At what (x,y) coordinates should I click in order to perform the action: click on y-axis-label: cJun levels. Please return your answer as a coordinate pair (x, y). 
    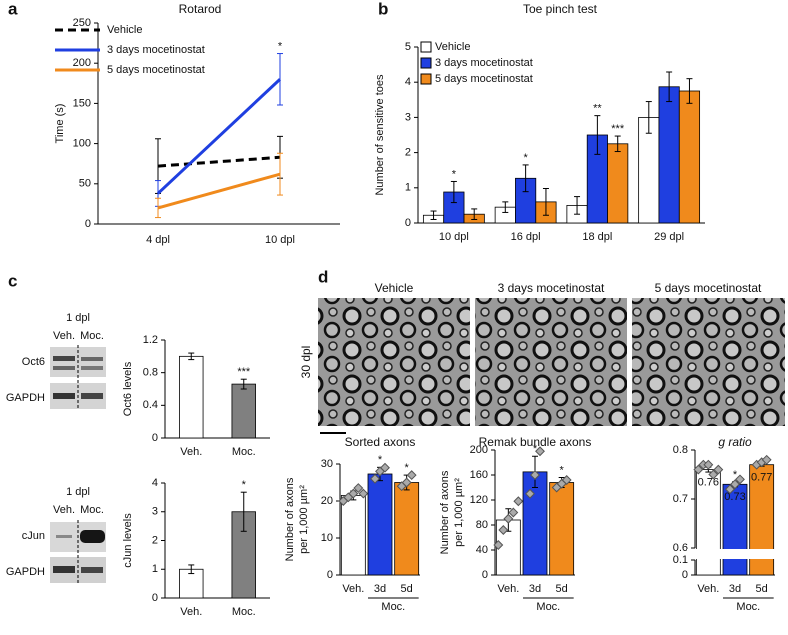
    Looking at the image, I should click on (128, 540).